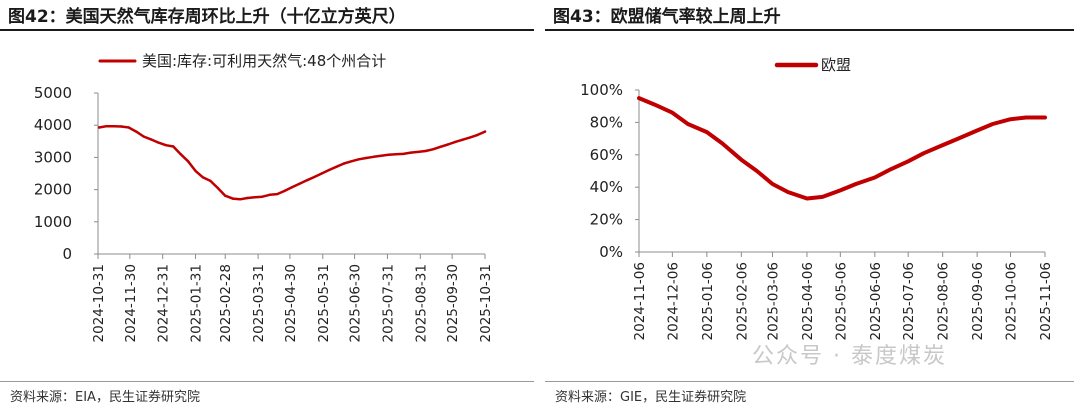  I want to click on x-tick-label: 2025-08-06, so click(944, 301).